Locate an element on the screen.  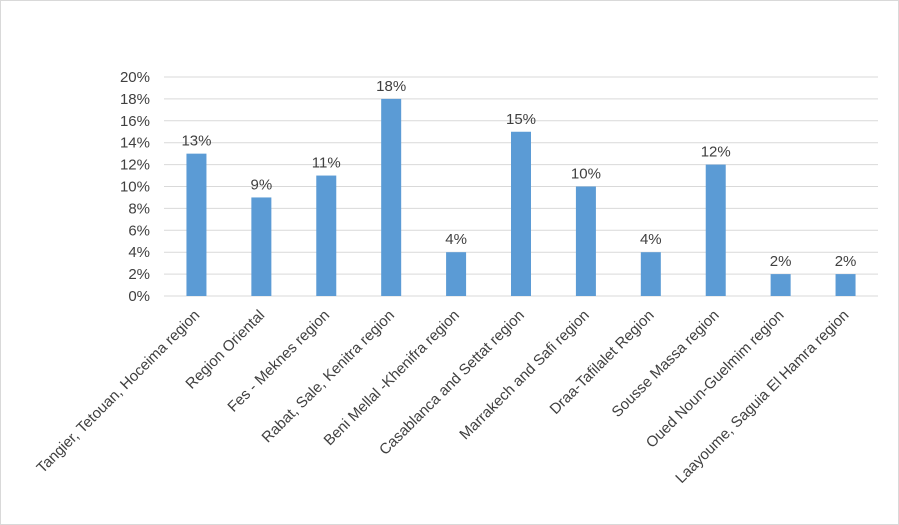
y-tick-label-1: 2% is located at coordinates (139, 274).